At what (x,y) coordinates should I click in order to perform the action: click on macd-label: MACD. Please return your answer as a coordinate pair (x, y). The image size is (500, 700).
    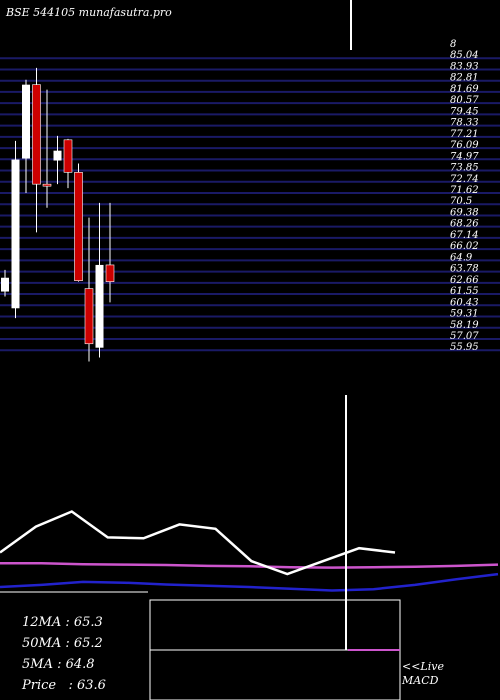
    Looking at the image, I should click on (420, 680).